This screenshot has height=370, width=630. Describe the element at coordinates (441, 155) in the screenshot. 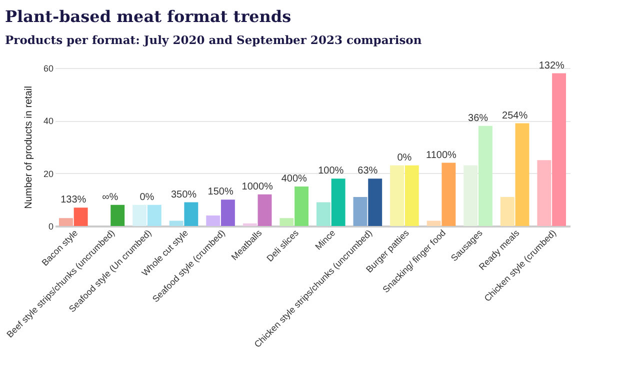

I see `annotation: 1100%` at that location.